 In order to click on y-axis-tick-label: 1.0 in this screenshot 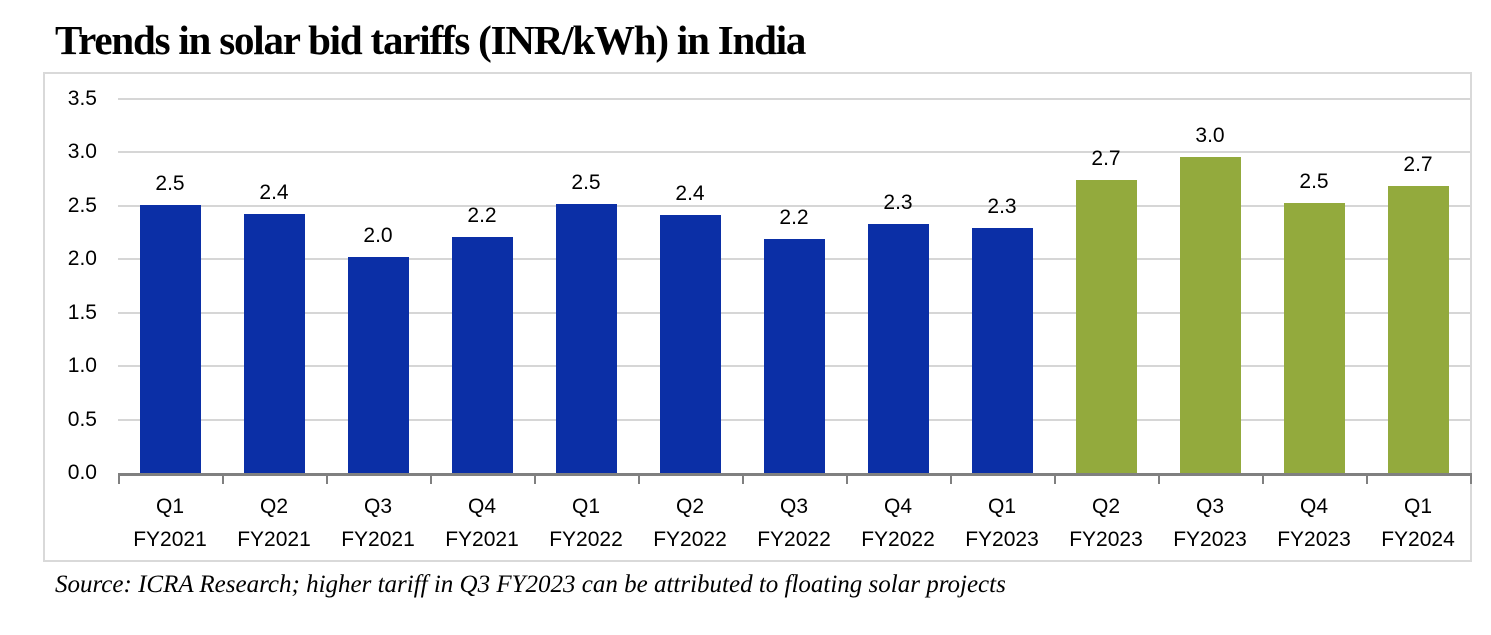, I will do `click(82, 365)`.